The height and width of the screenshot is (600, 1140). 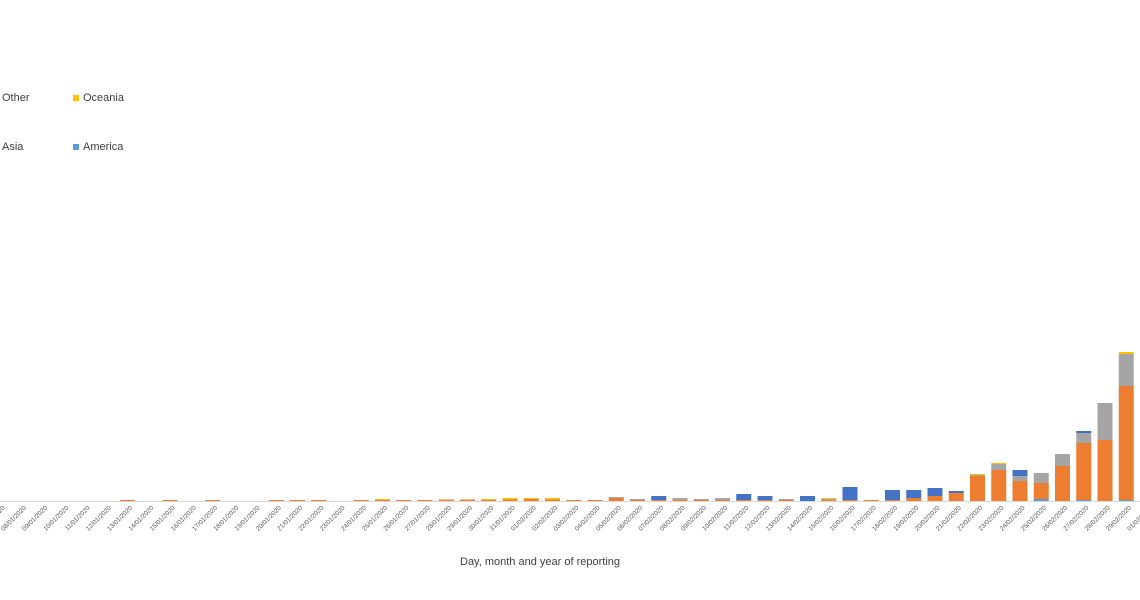 What do you see at coordinates (540, 562) in the screenshot?
I see `x-axis-title: Day, month and year of reporting` at bounding box center [540, 562].